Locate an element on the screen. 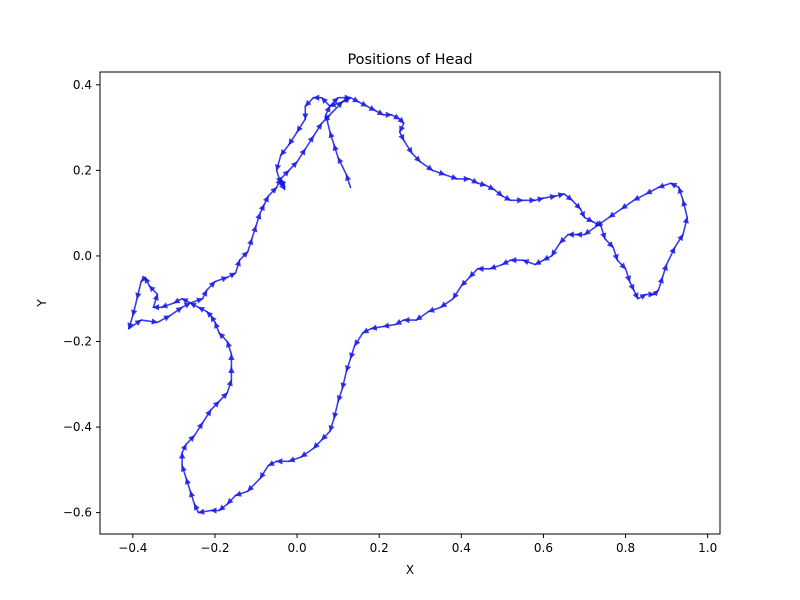  y-axis: −0.6 −0.4 −0.2 0.0 0.2 0.4 is located at coordinates (81, 299).